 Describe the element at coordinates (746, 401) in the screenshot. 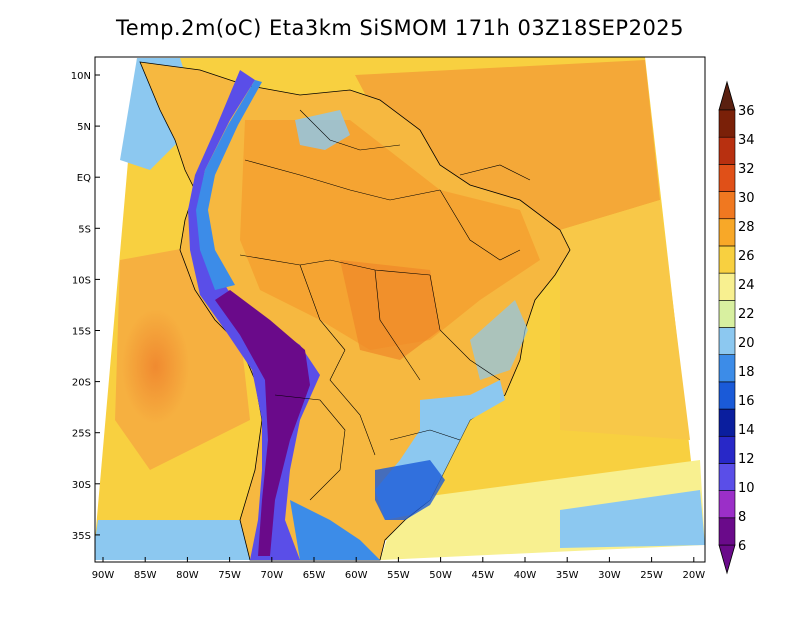

I see `colorbar-label: 16` at that location.